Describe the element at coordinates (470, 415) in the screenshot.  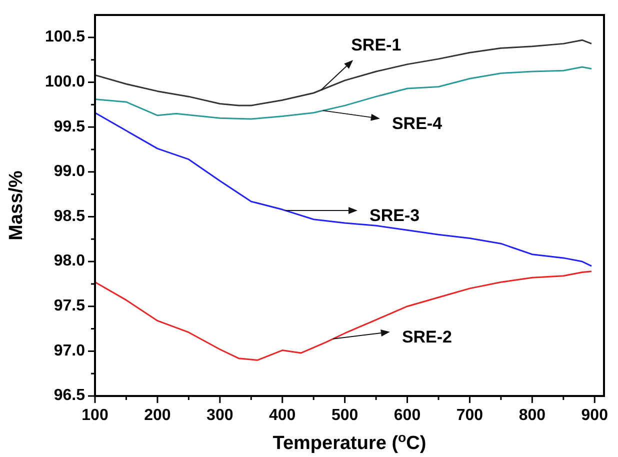
I see `x-tick-label: 700` at that location.